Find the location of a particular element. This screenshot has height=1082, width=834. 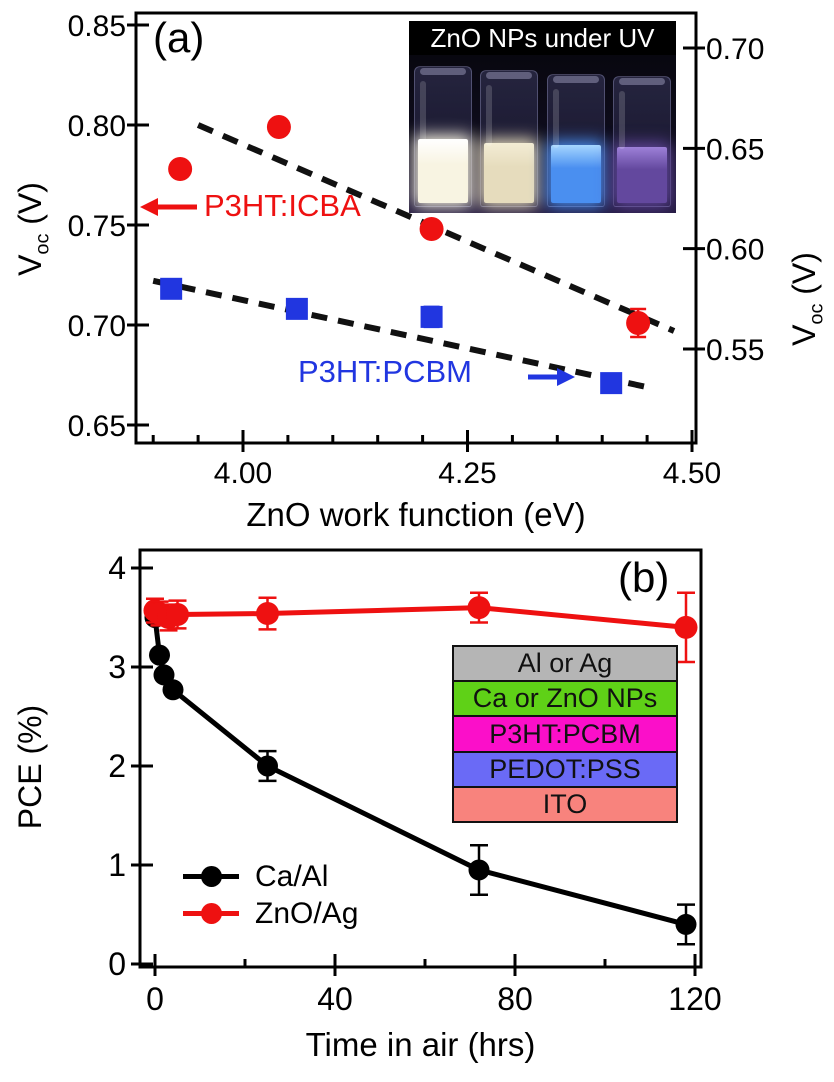

violet-glow-vial is located at coordinates (641, 141).